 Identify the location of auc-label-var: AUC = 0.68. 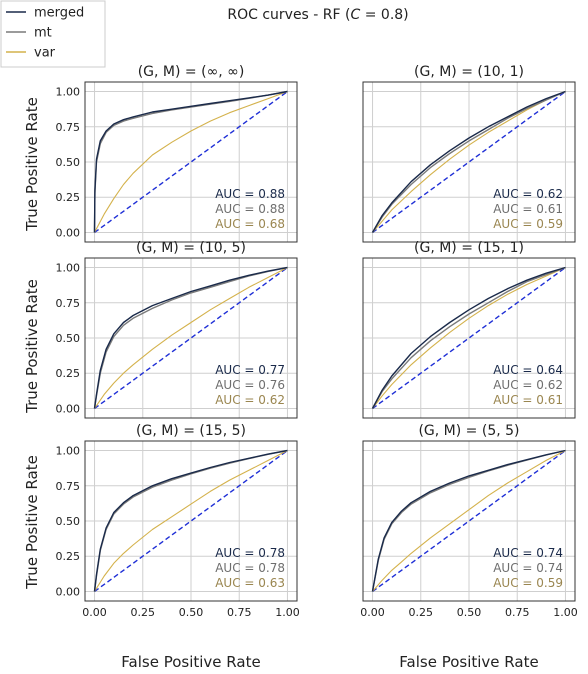
(250, 224).